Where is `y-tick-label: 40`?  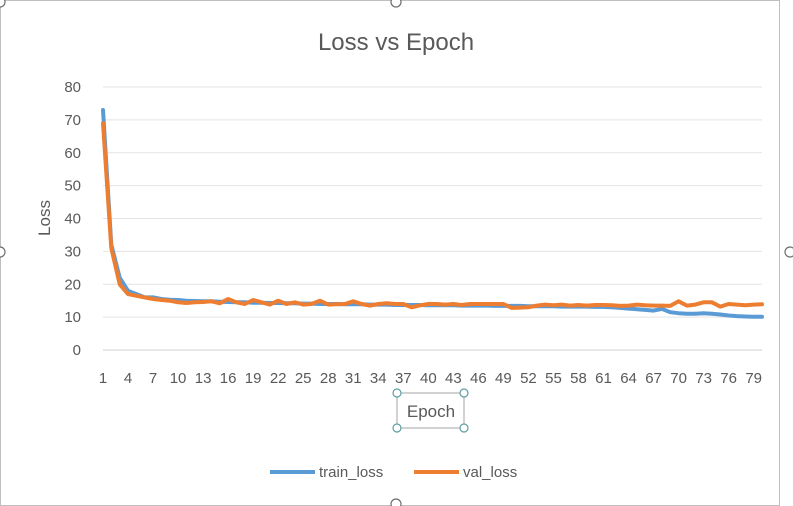 y-tick-label: 40 is located at coordinates (72, 219).